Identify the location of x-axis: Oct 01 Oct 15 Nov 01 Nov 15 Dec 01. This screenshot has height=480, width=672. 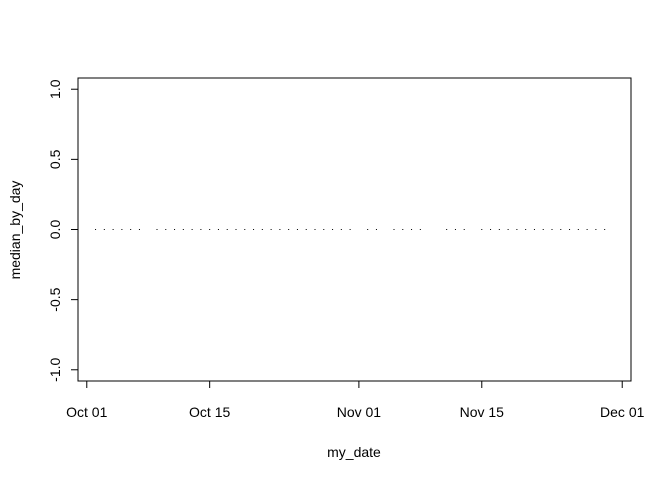
(355, 400).